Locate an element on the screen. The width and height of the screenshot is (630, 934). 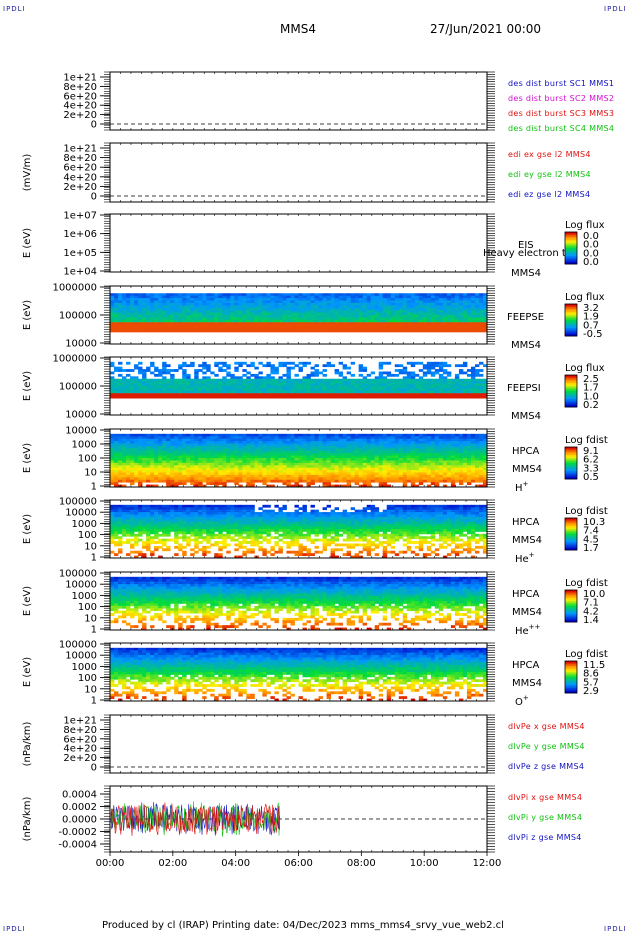
y-tick-label: 0 is located at coordinates (94, 125).